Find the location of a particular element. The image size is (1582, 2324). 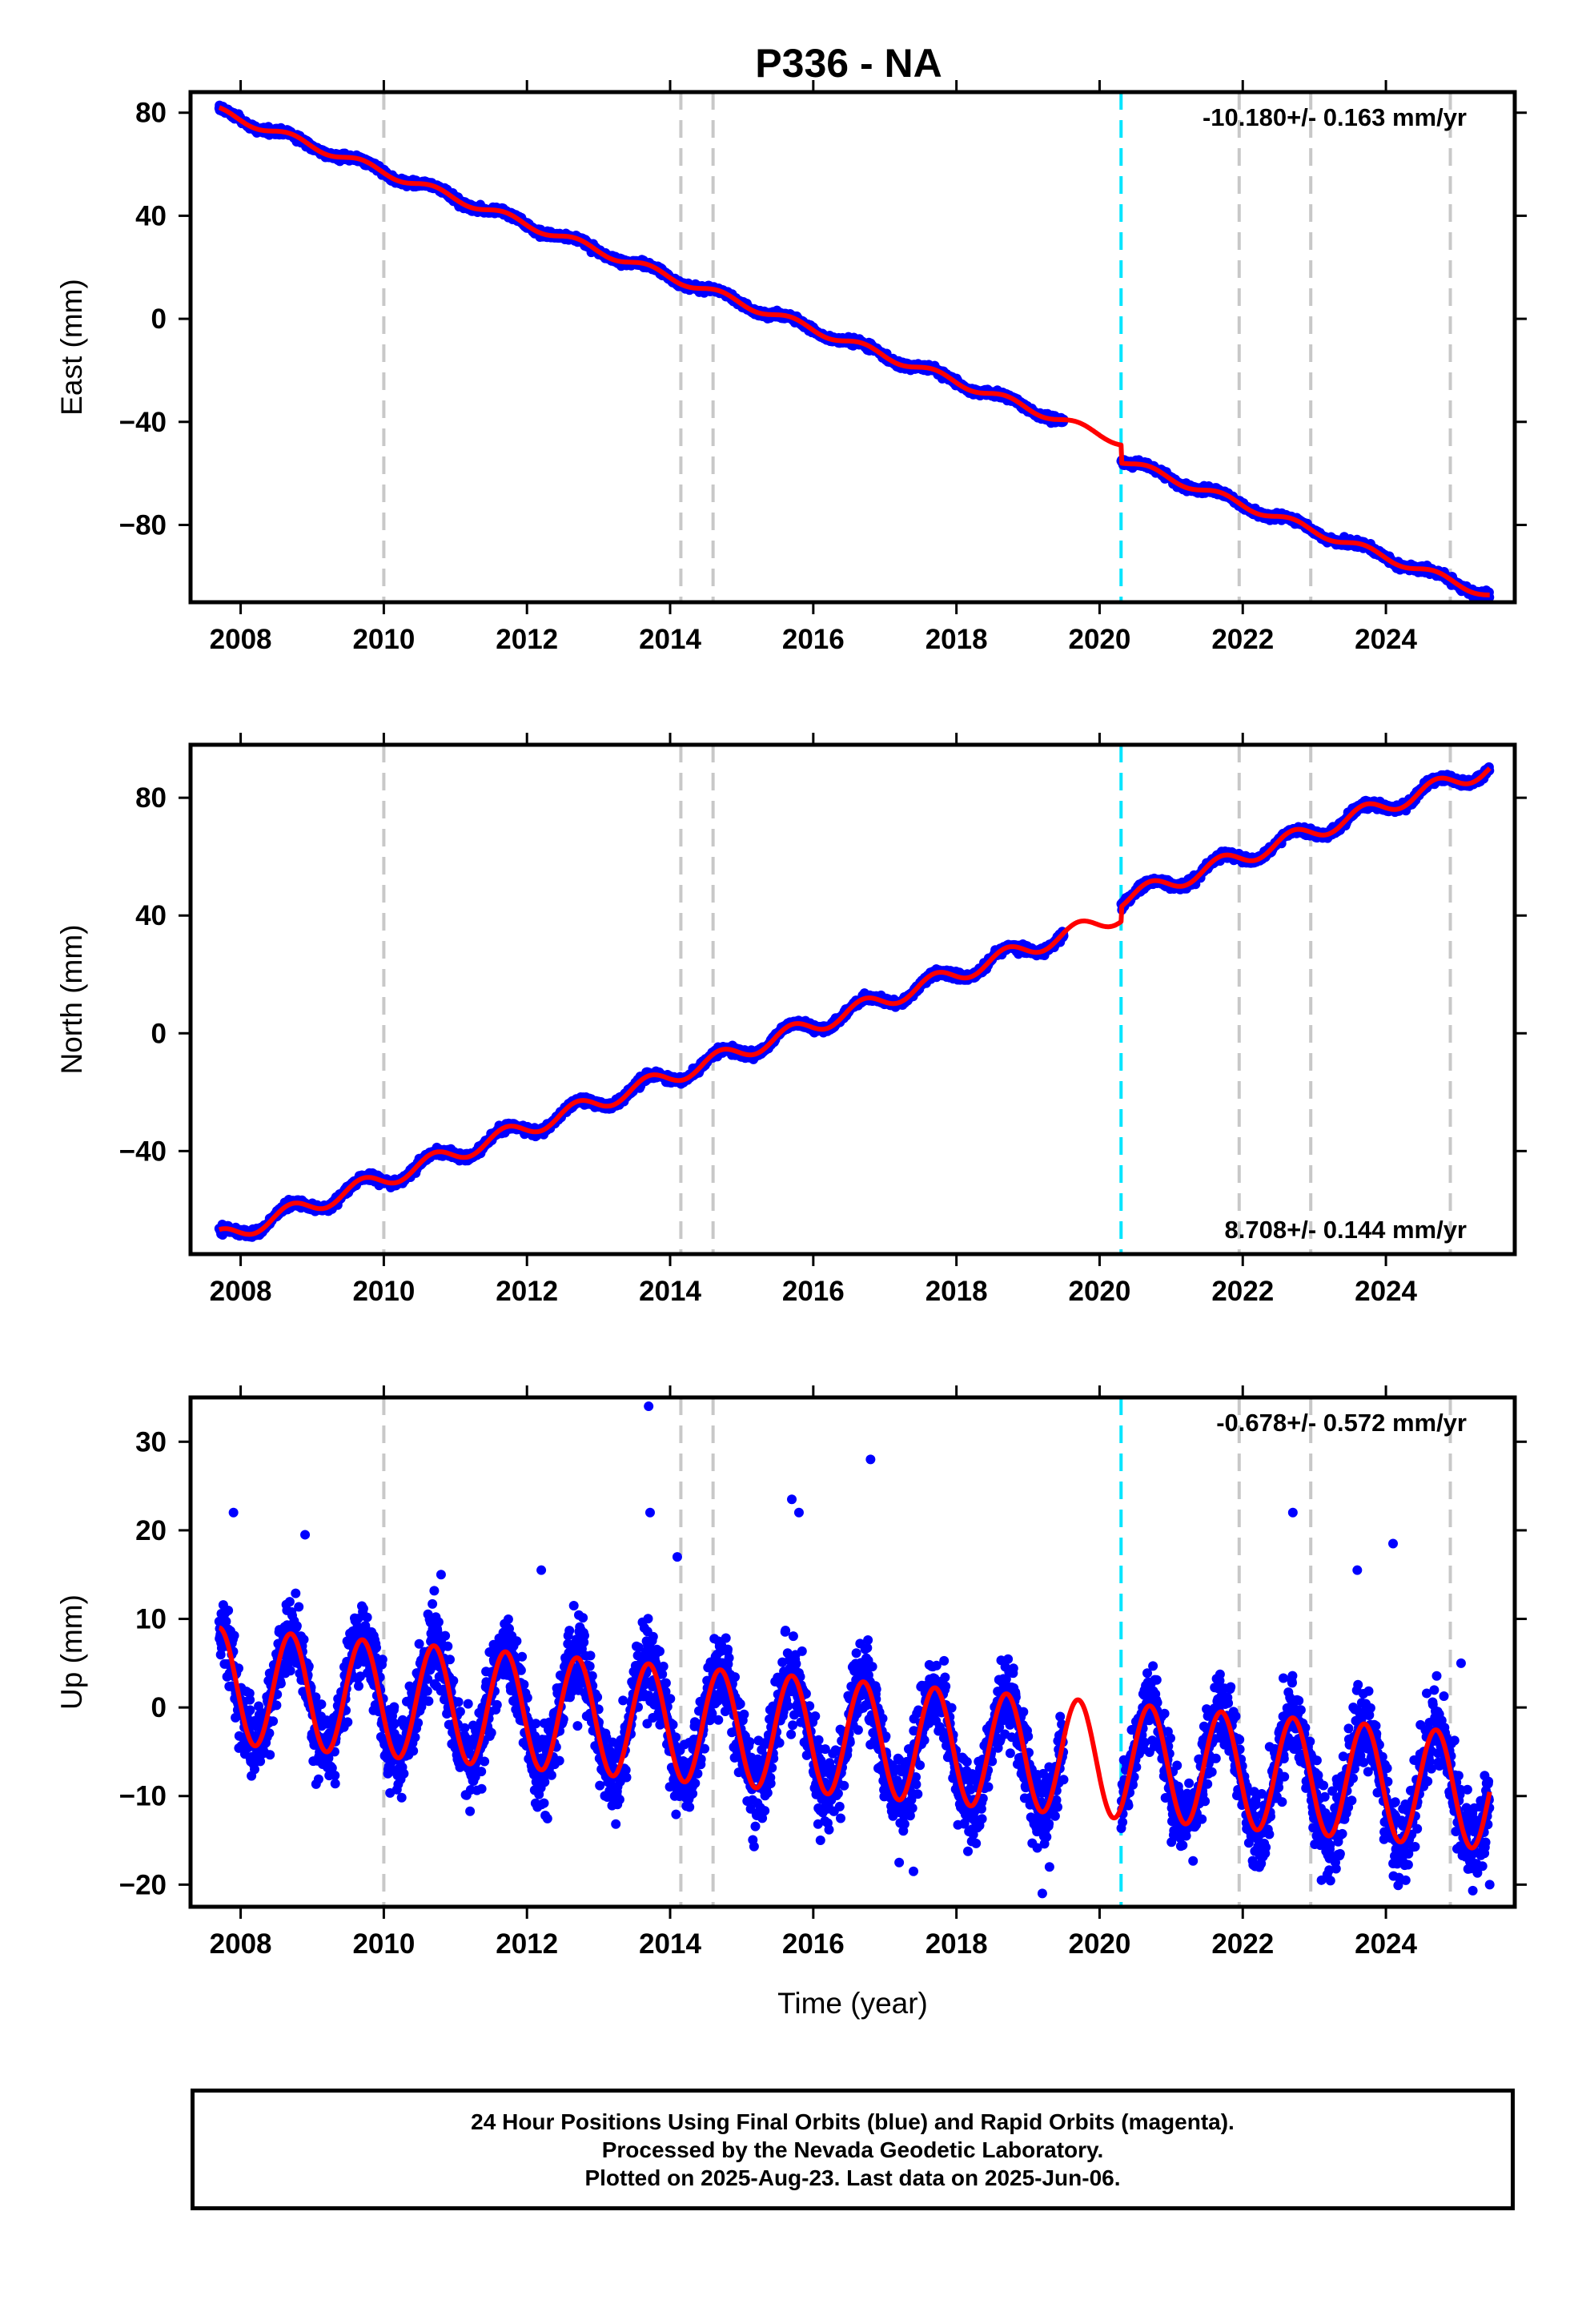

y-tick-label: 0 is located at coordinates (159, 319).